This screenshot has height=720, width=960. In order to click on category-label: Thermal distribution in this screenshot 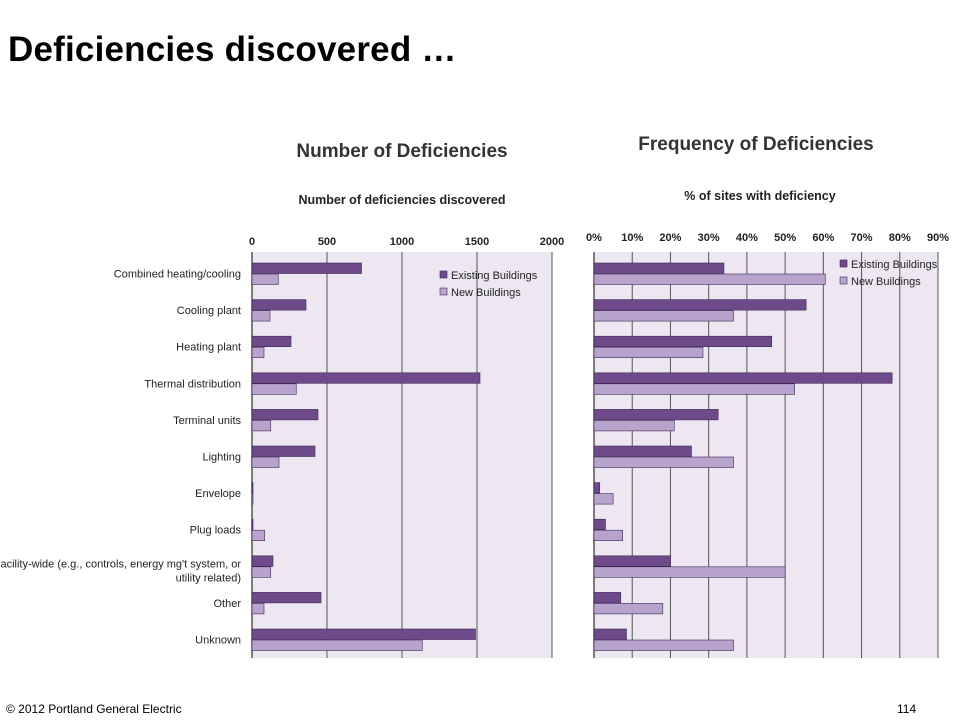, I will do `click(192, 384)`.